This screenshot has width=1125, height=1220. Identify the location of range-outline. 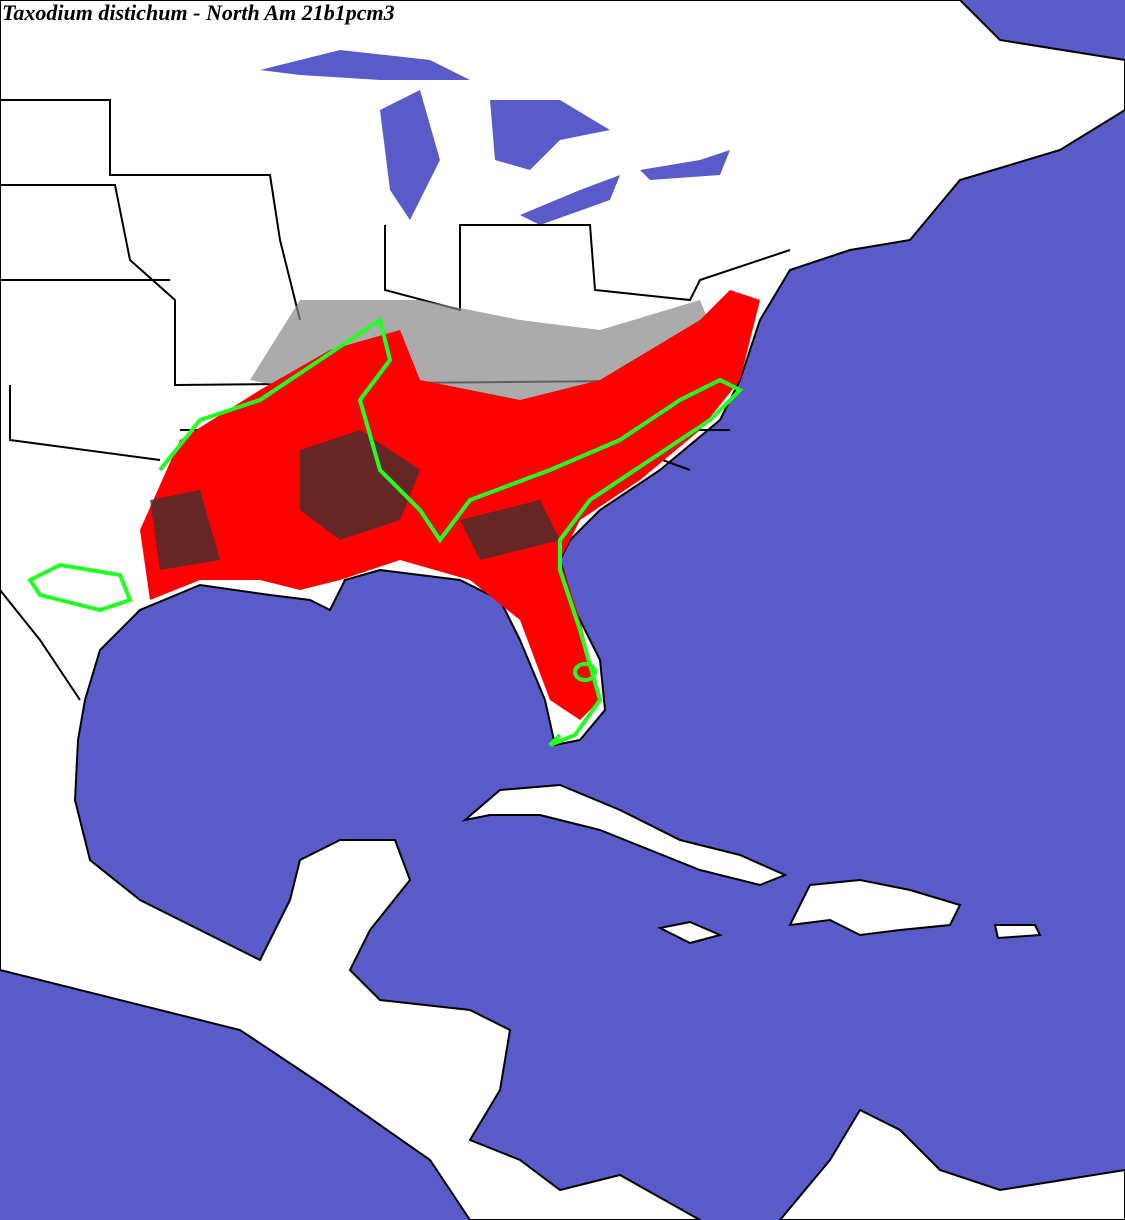
(585, 672).